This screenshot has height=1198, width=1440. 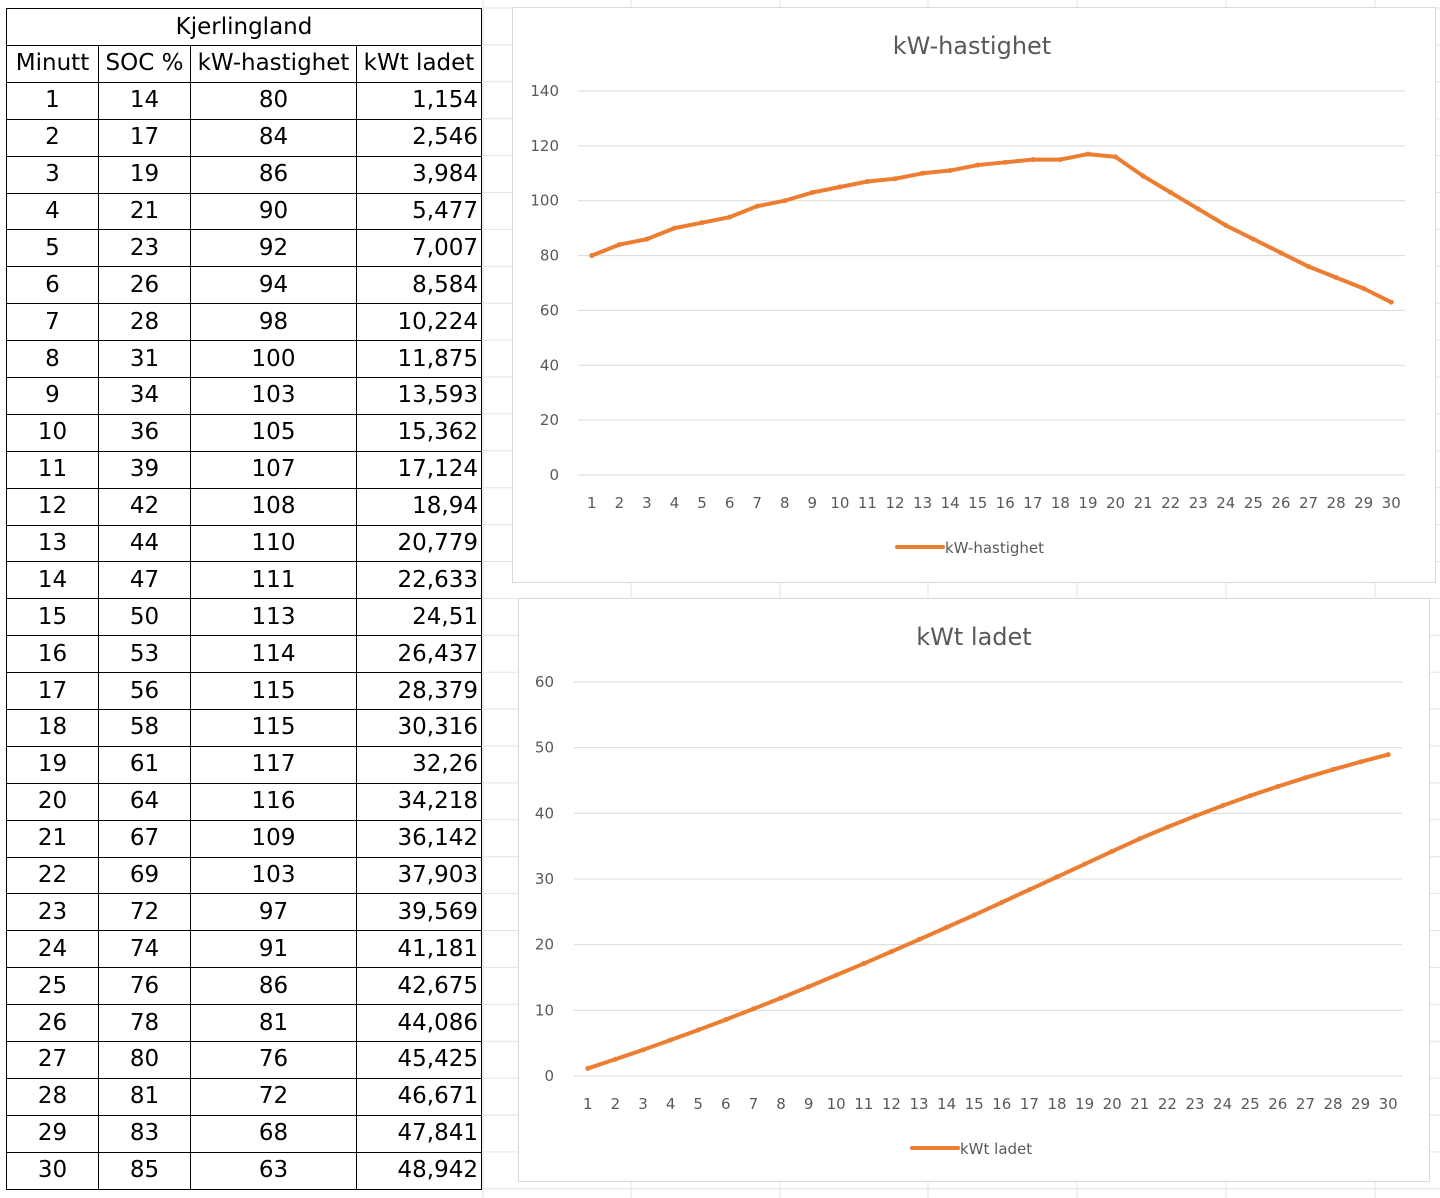 What do you see at coordinates (52, 1170) in the screenshot?
I see `cell-minutt: 30` at bounding box center [52, 1170].